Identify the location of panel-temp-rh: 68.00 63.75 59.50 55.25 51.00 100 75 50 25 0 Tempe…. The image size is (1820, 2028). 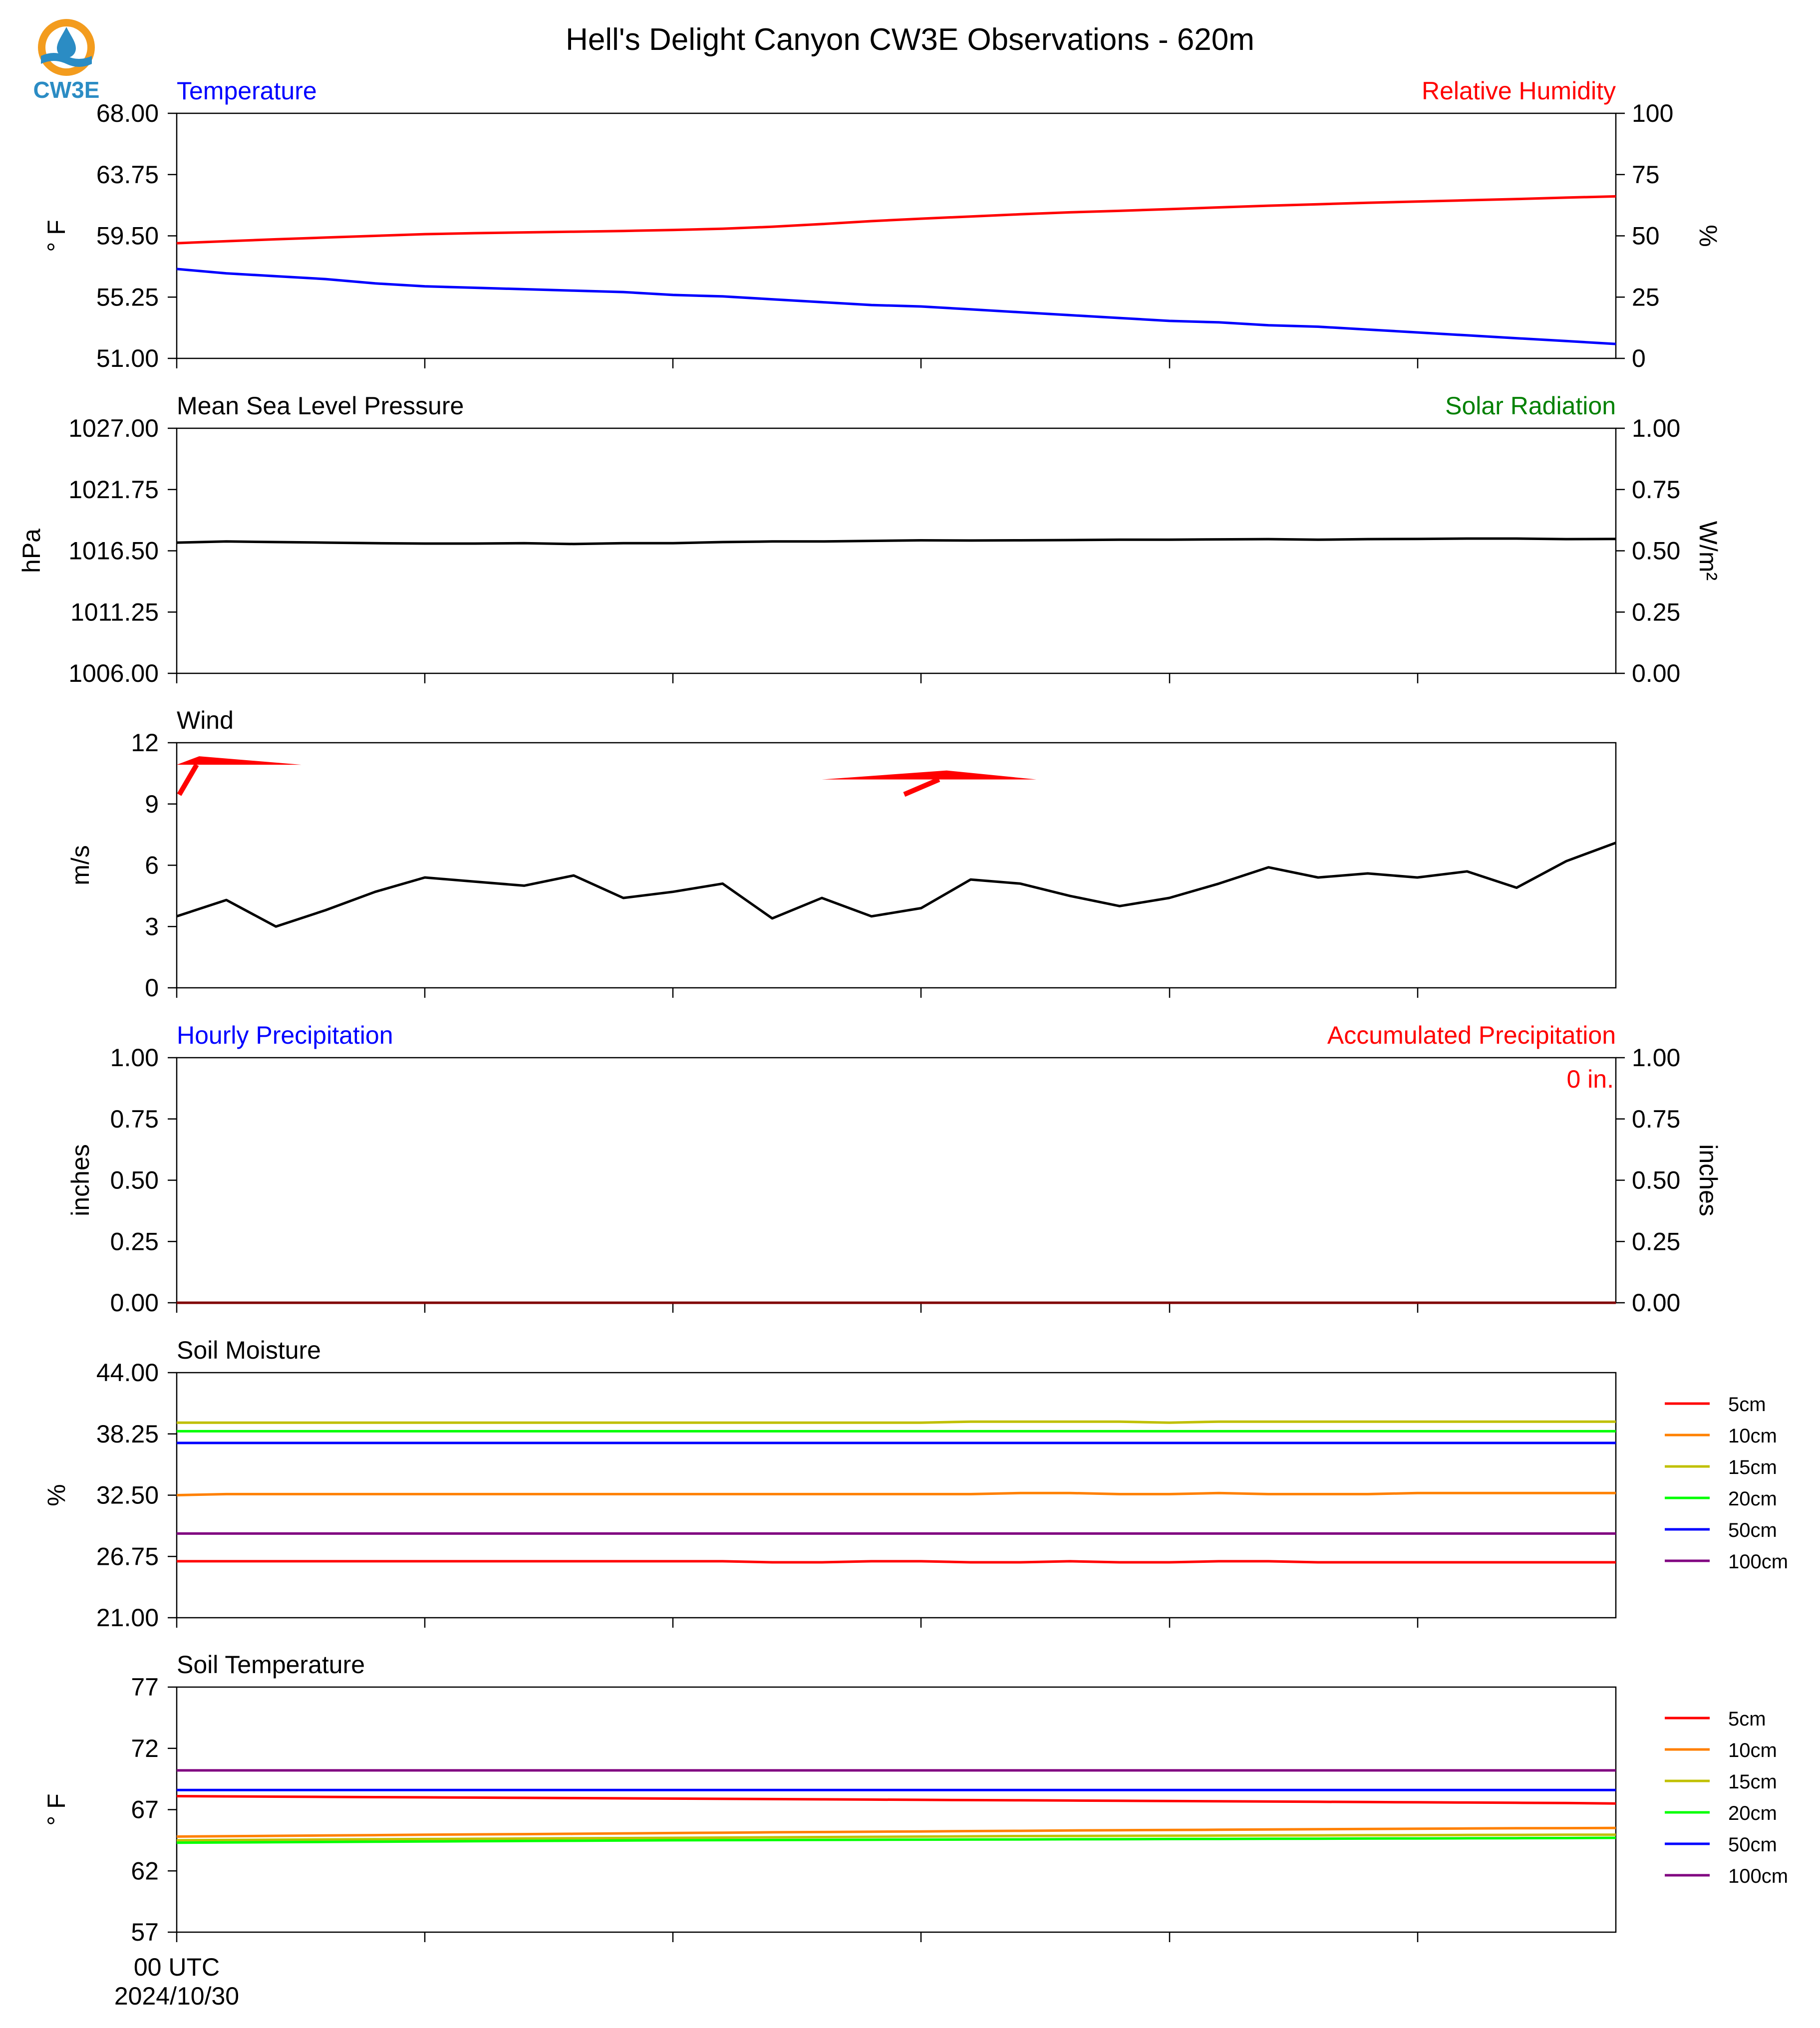
(882, 224).